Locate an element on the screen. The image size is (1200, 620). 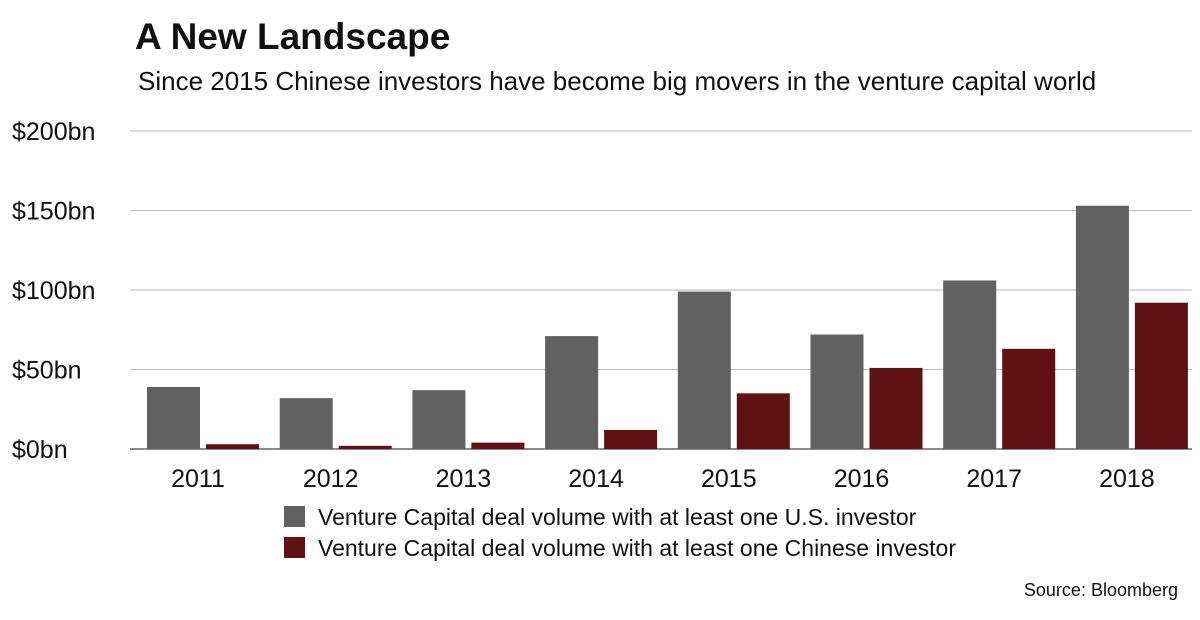
x-tick-label: 2017 is located at coordinates (994, 479).